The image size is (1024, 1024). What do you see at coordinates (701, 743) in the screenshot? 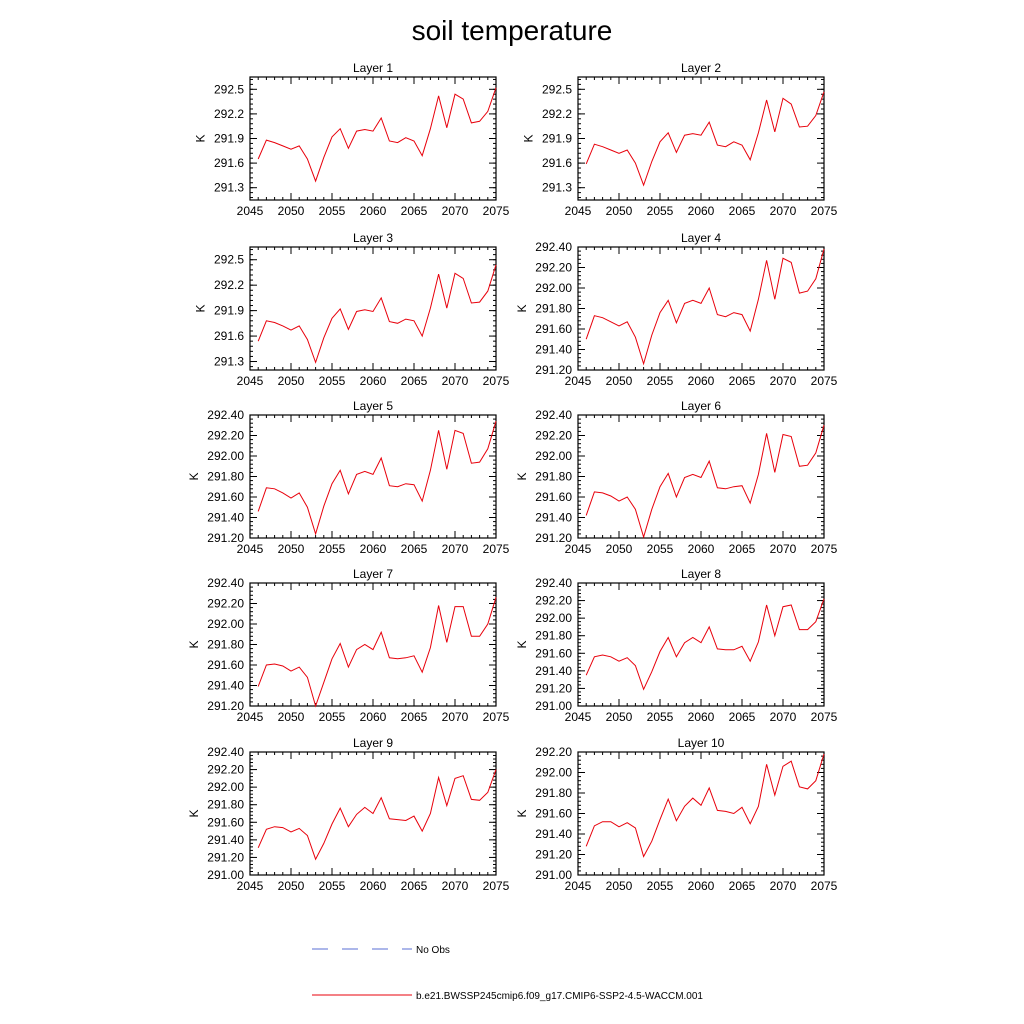
I see `panel-title: Layer 10` at bounding box center [701, 743].